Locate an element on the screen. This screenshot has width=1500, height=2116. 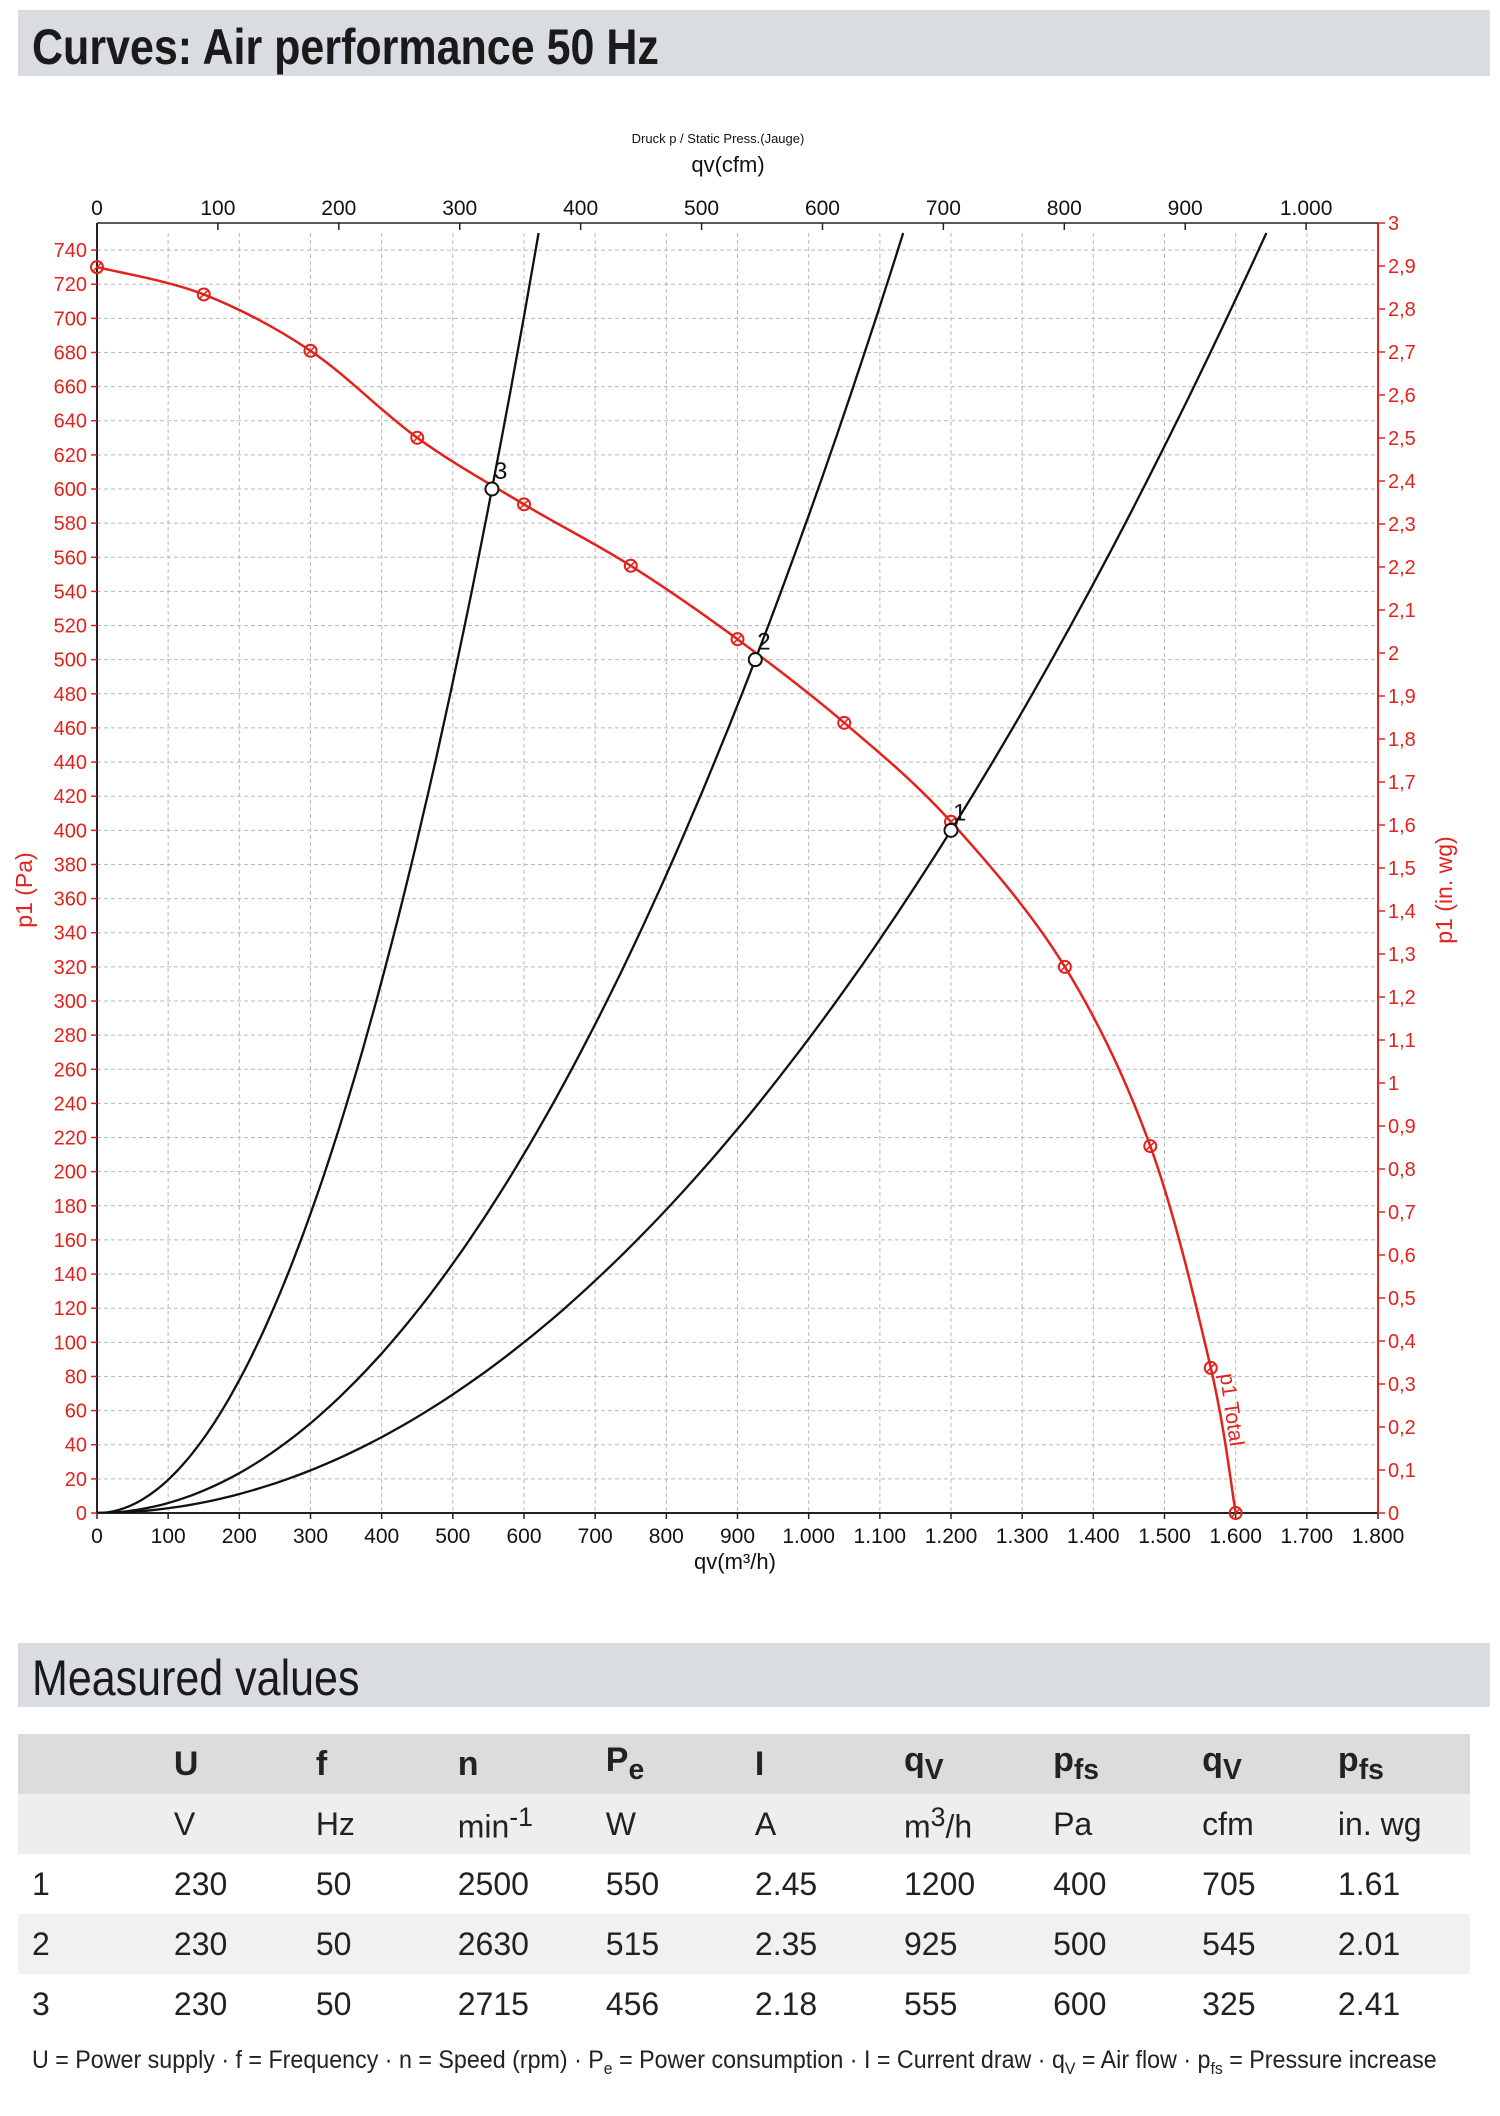
y-right-tick-label: 1,2 is located at coordinates (1402, 998).